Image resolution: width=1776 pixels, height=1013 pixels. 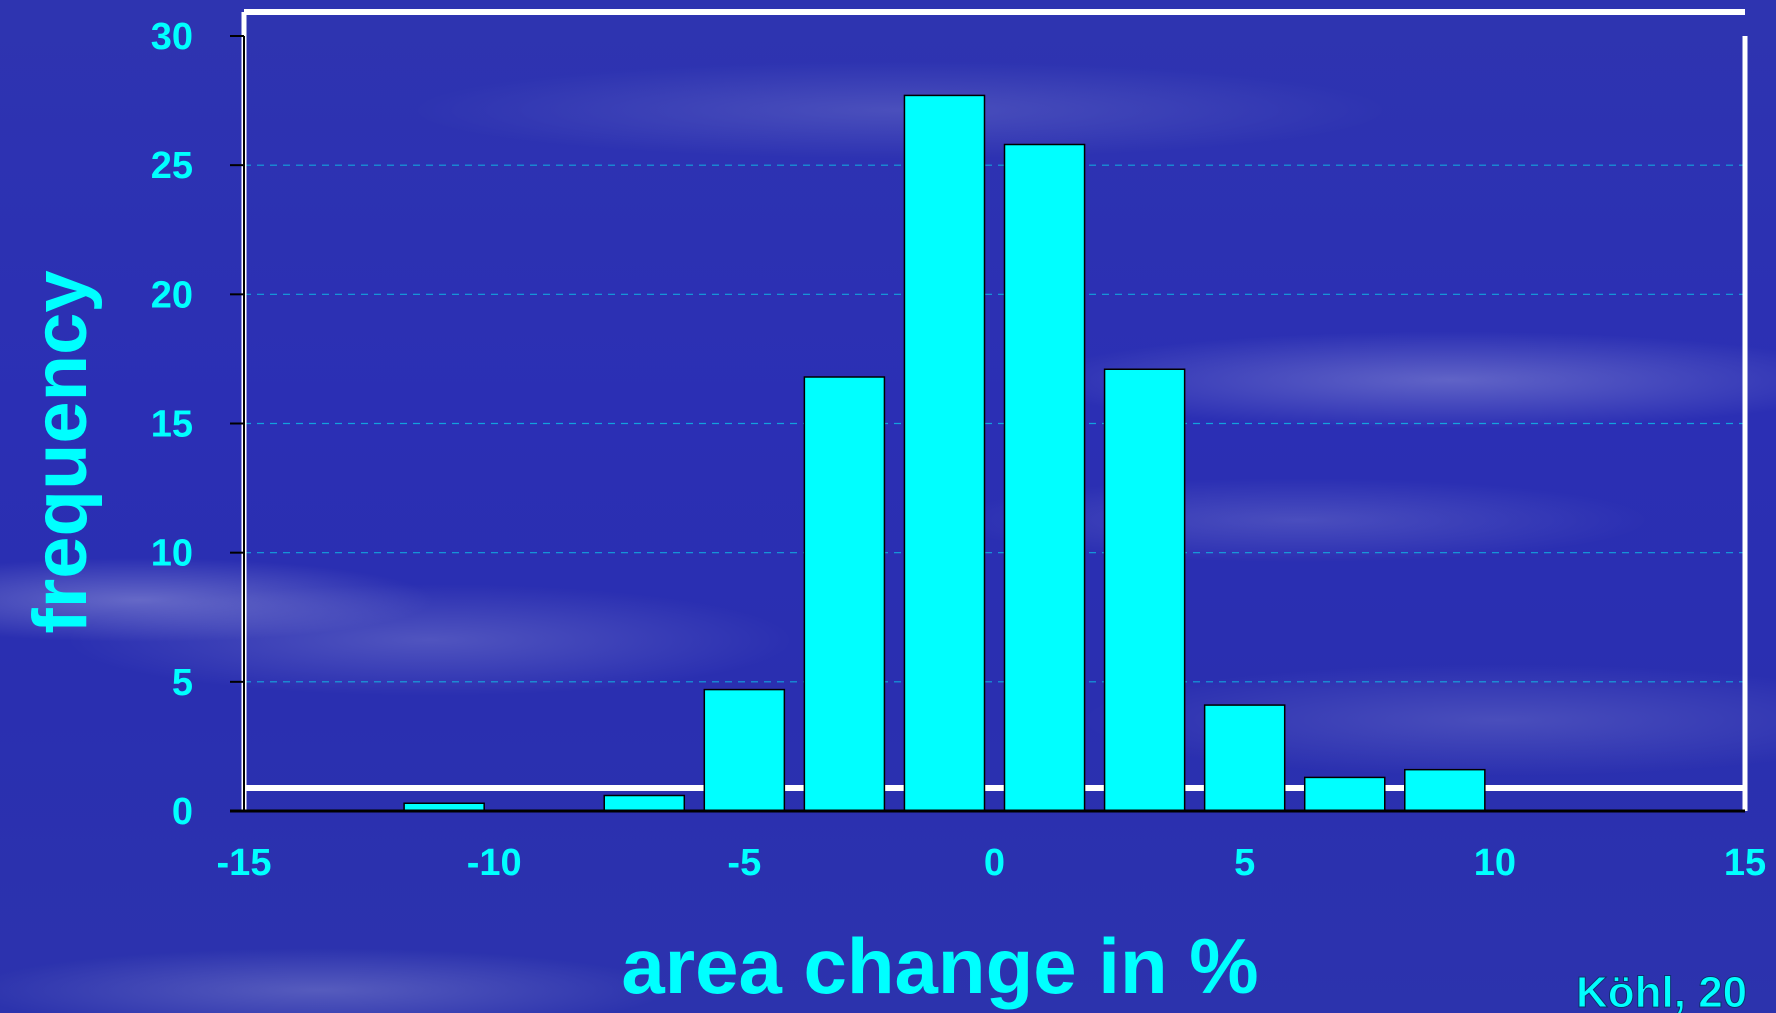 What do you see at coordinates (939, 966) in the screenshot?
I see `x-axis-title: area change in %` at bounding box center [939, 966].